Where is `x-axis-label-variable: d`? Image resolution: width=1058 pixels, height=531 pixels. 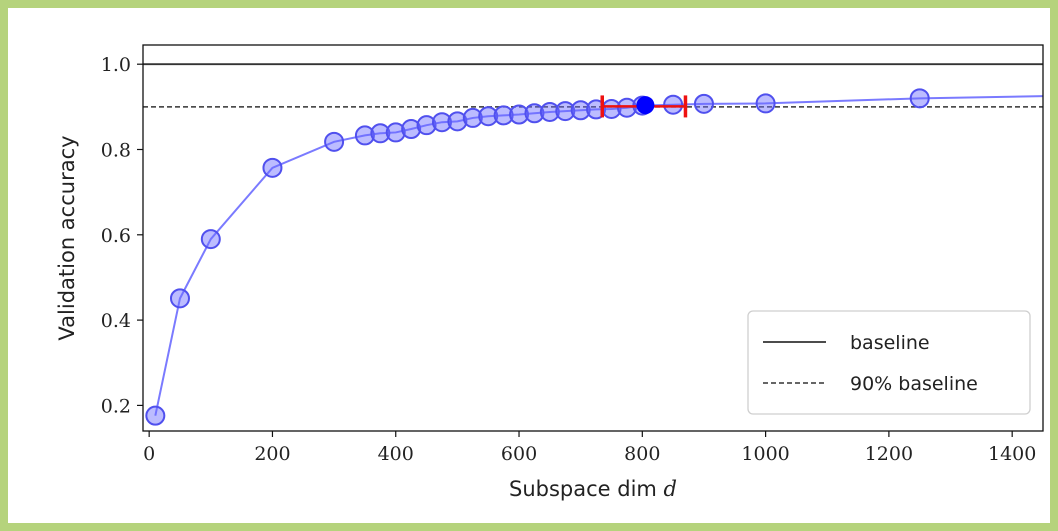 x-axis-label-variable: d is located at coordinates (670, 489).